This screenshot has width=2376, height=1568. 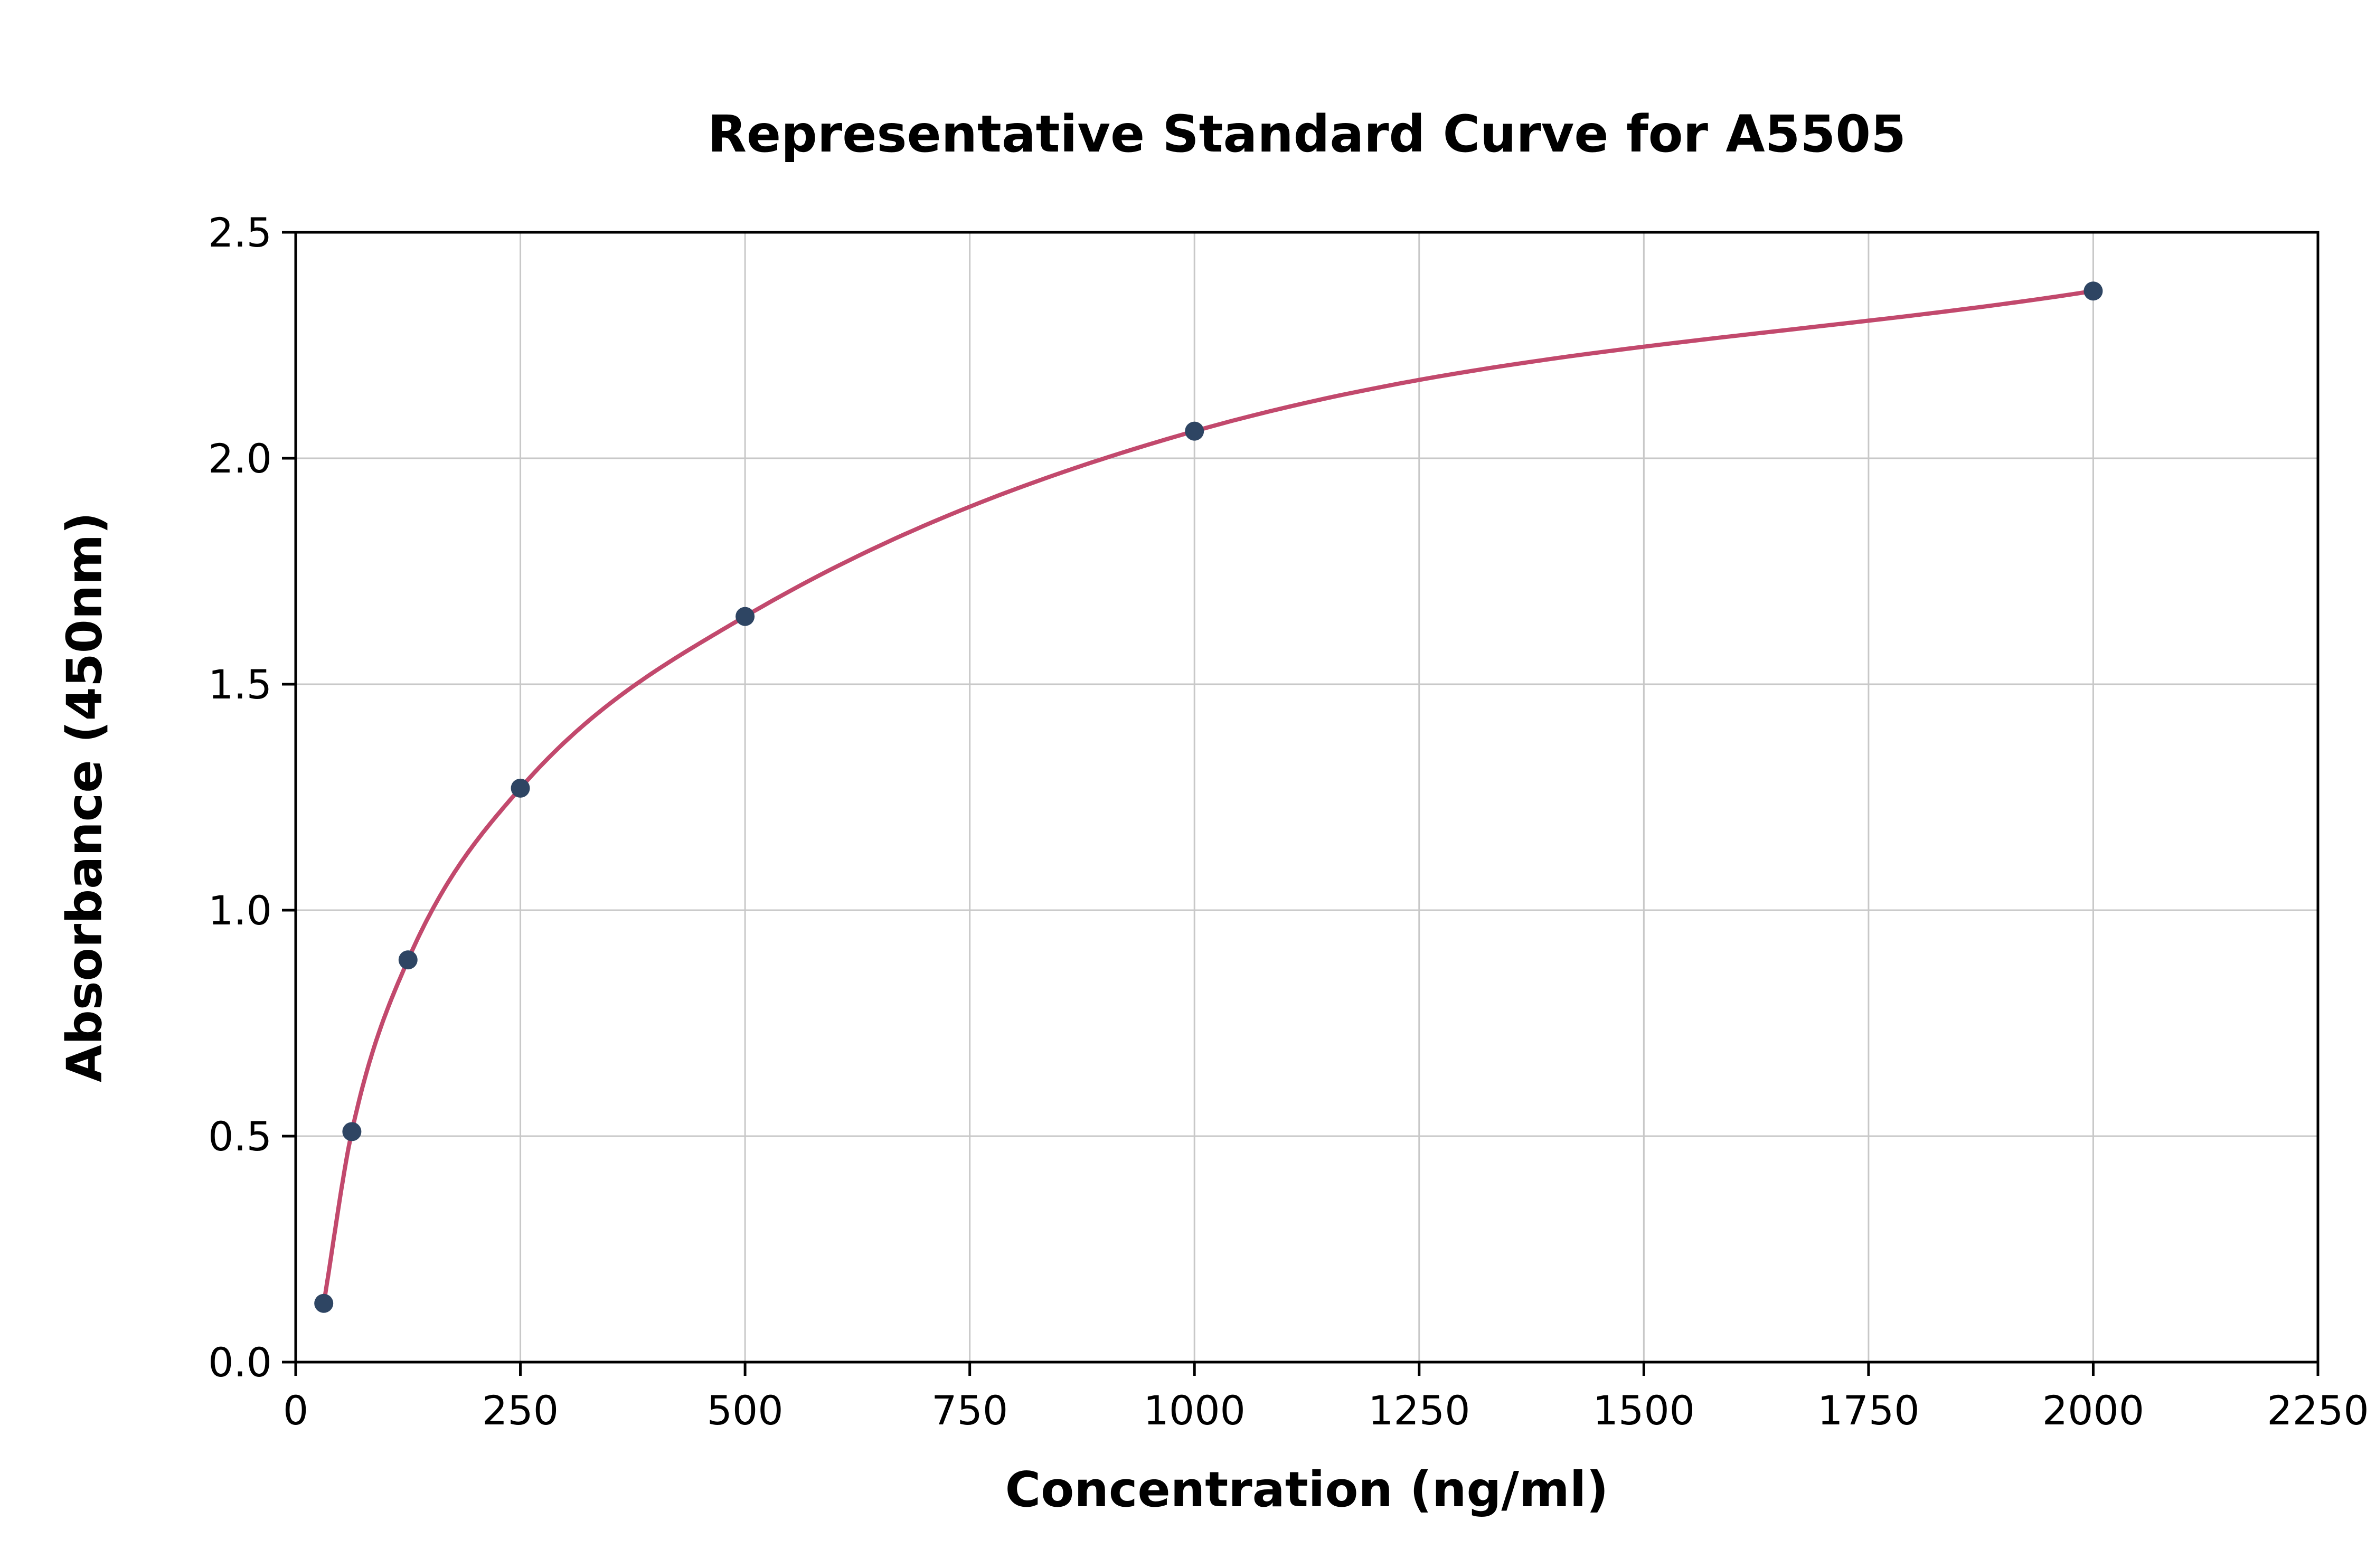 I want to click on x-tick-label: 1250, so click(x=1419, y=1410).